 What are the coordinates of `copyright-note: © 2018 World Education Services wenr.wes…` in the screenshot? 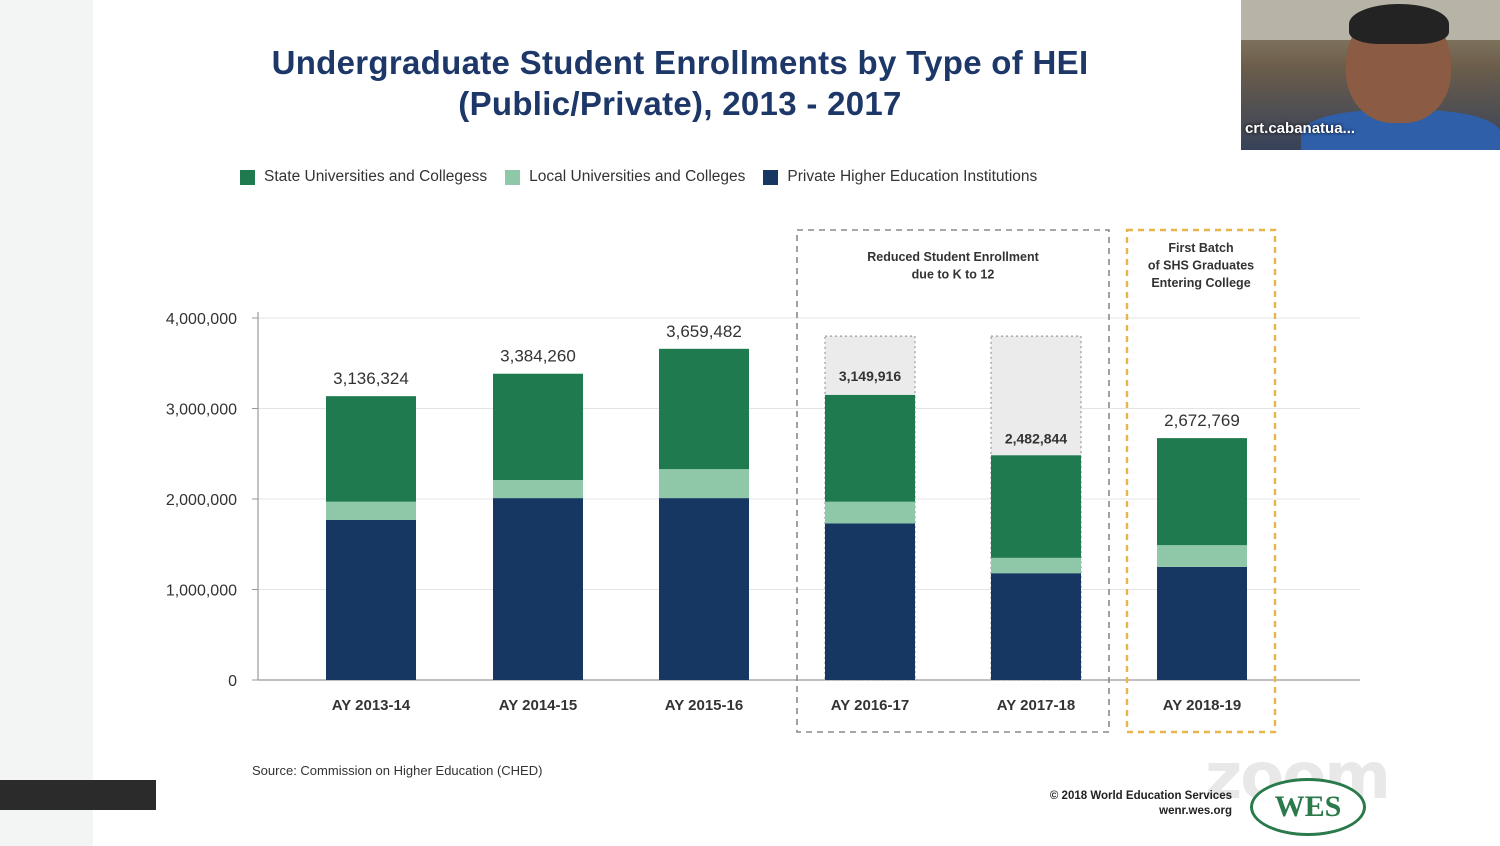 It's located at (1096, 804).